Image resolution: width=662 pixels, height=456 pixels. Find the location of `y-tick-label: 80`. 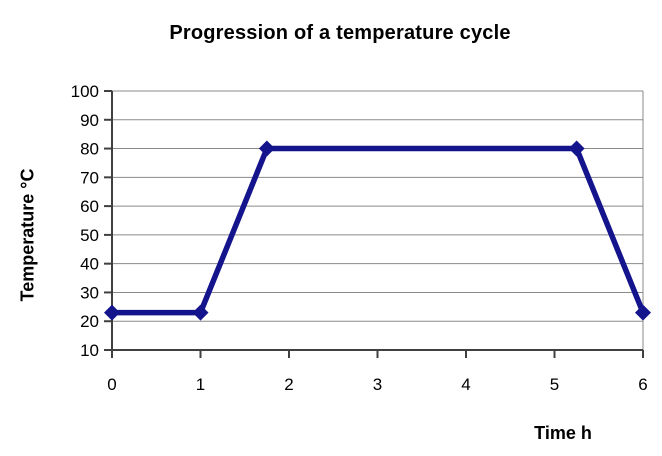

y-tick-label: 80 is located at coordinates (89, 149).